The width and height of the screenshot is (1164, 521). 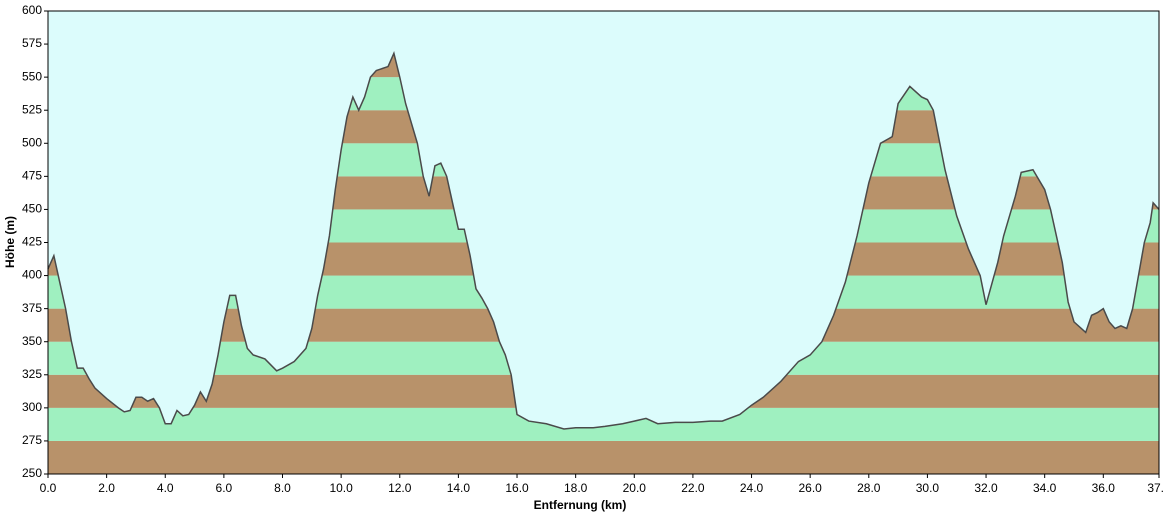 I want to click on x-tick-label: 22.0, so click(x=693, y=488).